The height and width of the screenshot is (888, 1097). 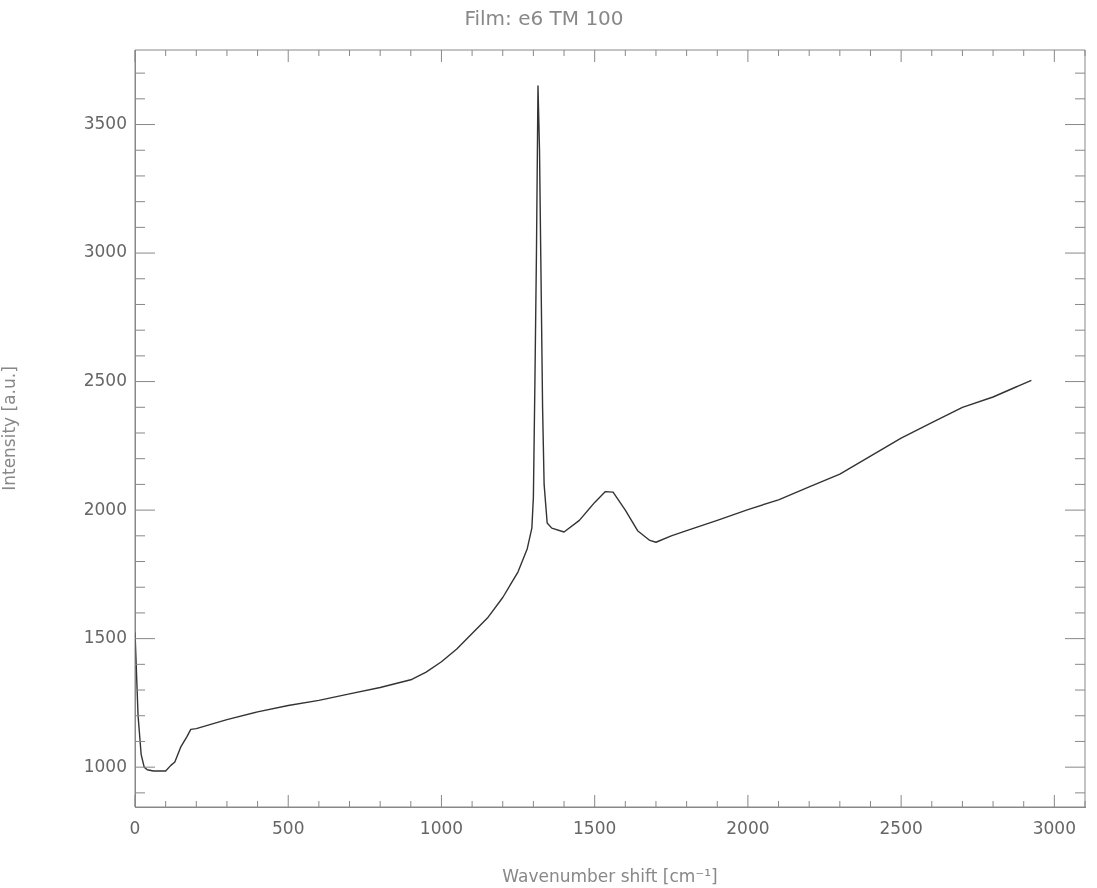 I want to click on y-tick-label: 3000, so click(x=105, y=251).